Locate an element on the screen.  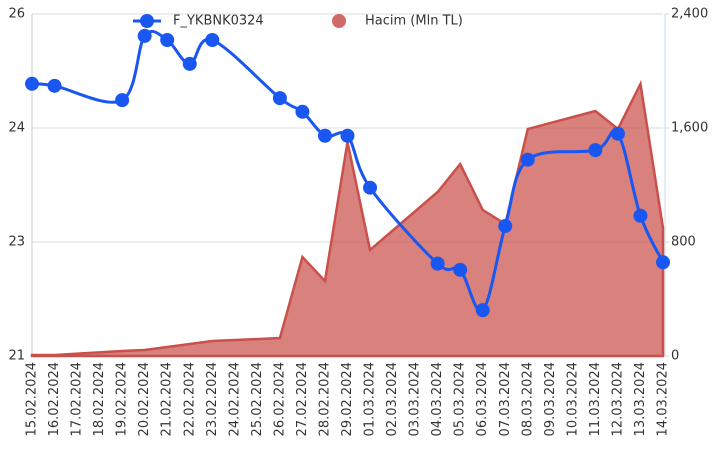
x-tick-label: 16.02.2024 is located at coordinates (54, 399).